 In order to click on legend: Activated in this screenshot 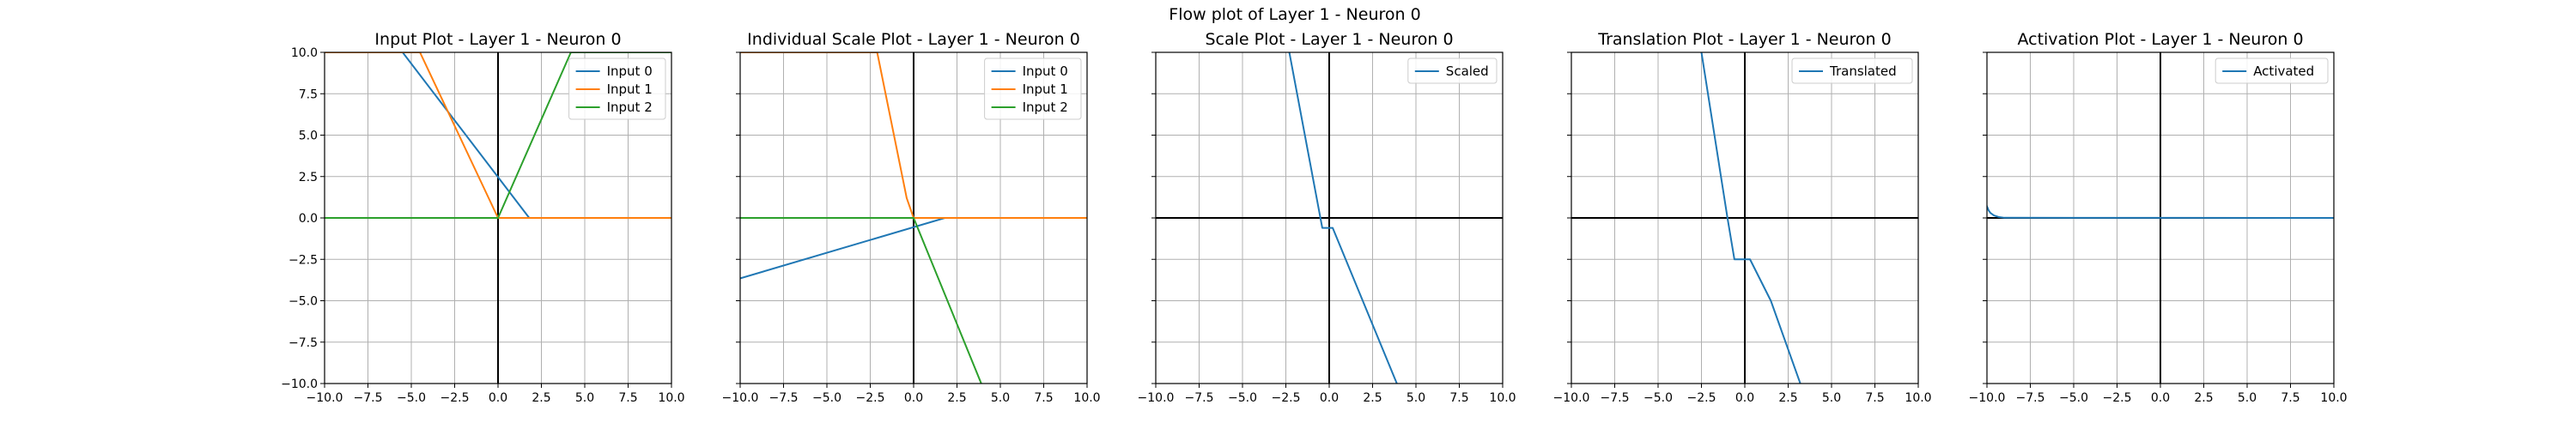, I will do `click(2272, 70)`.